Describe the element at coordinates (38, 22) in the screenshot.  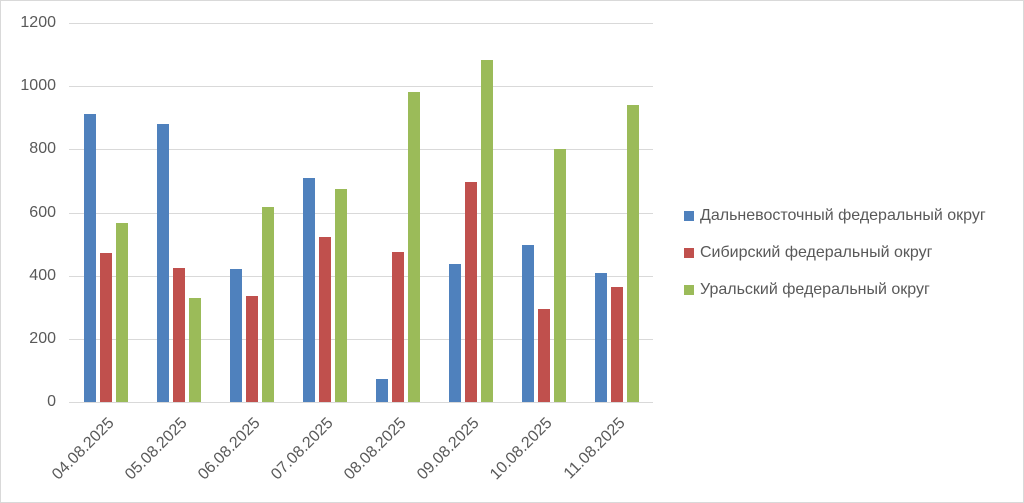
I see `y-tick-label: 1200` at that location.